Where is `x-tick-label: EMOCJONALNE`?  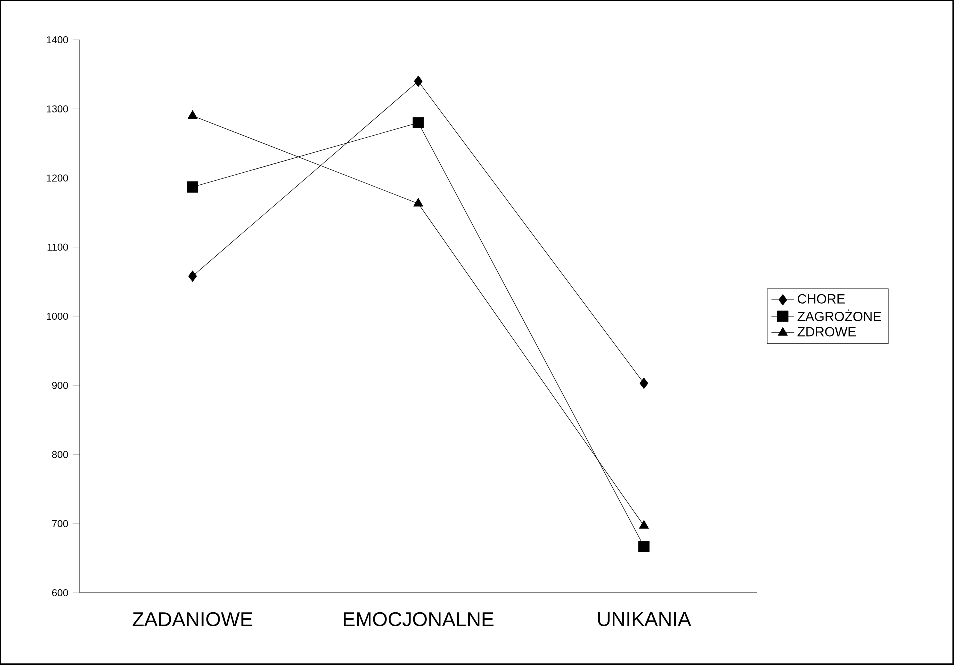 x-tick-label: EMOCJONALNE is located at coordinates (419, 619).